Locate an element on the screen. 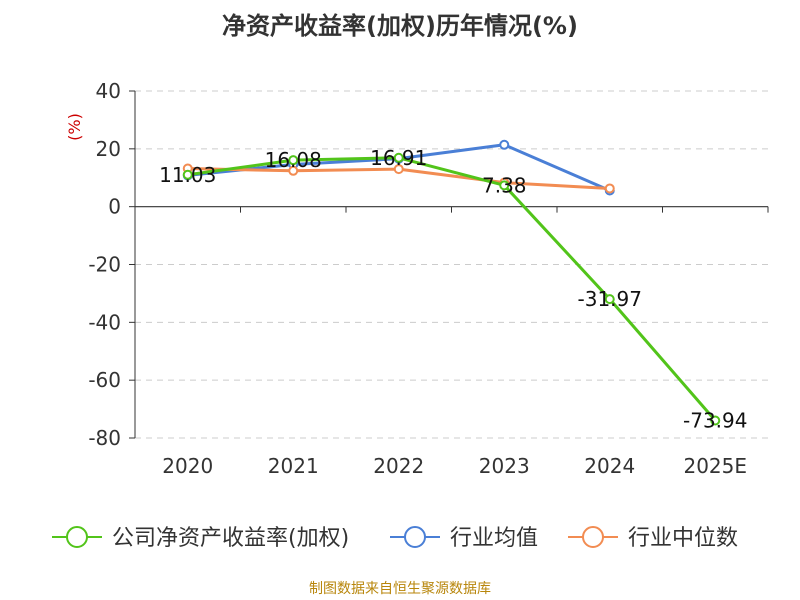 The width and height of the screenshot is (800, 600). chart-title: 净资产收益率(加权)历年情况(%) is located at coordinates (400, 26).